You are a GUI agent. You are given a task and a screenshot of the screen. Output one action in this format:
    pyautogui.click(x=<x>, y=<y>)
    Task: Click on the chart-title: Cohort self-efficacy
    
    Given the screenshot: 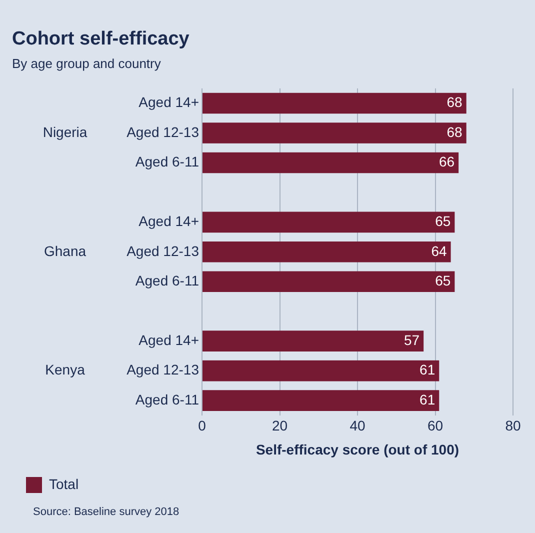 What is the action you would take?
    pyautogui.click(x=101, y=39)
    